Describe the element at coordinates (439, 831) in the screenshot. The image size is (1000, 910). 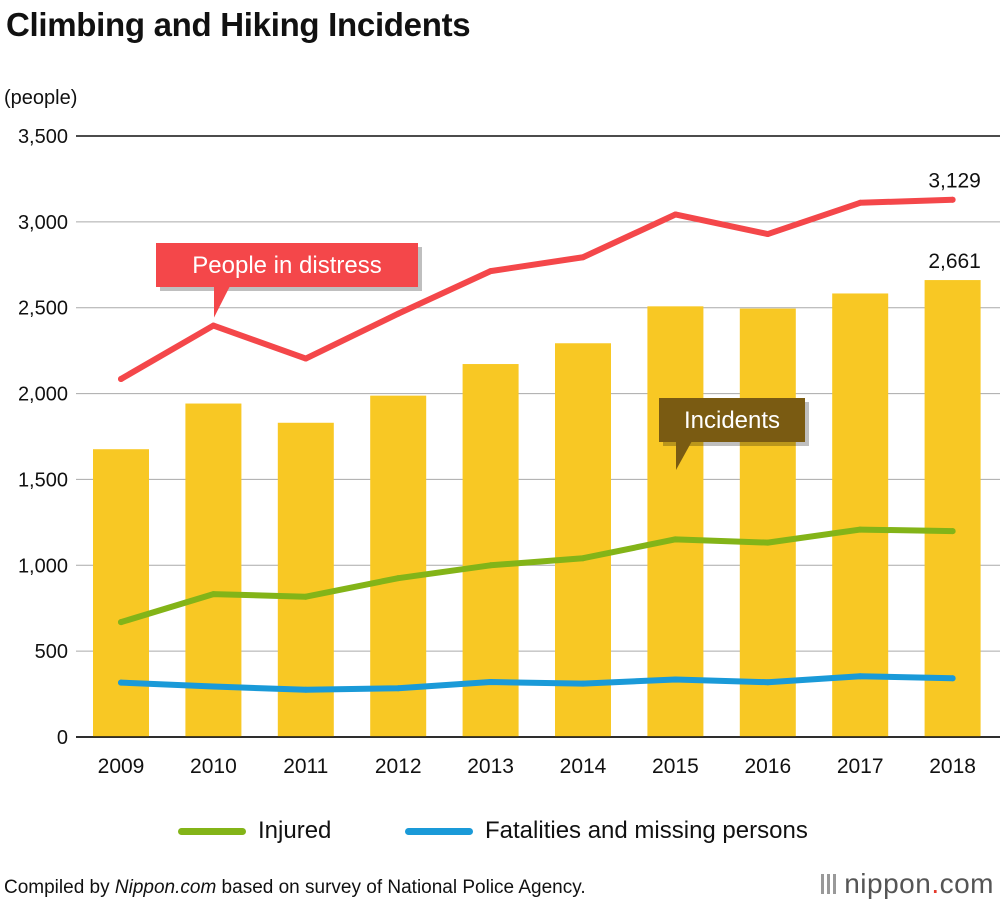
I see `legend-swatch-fatalities` at that location.